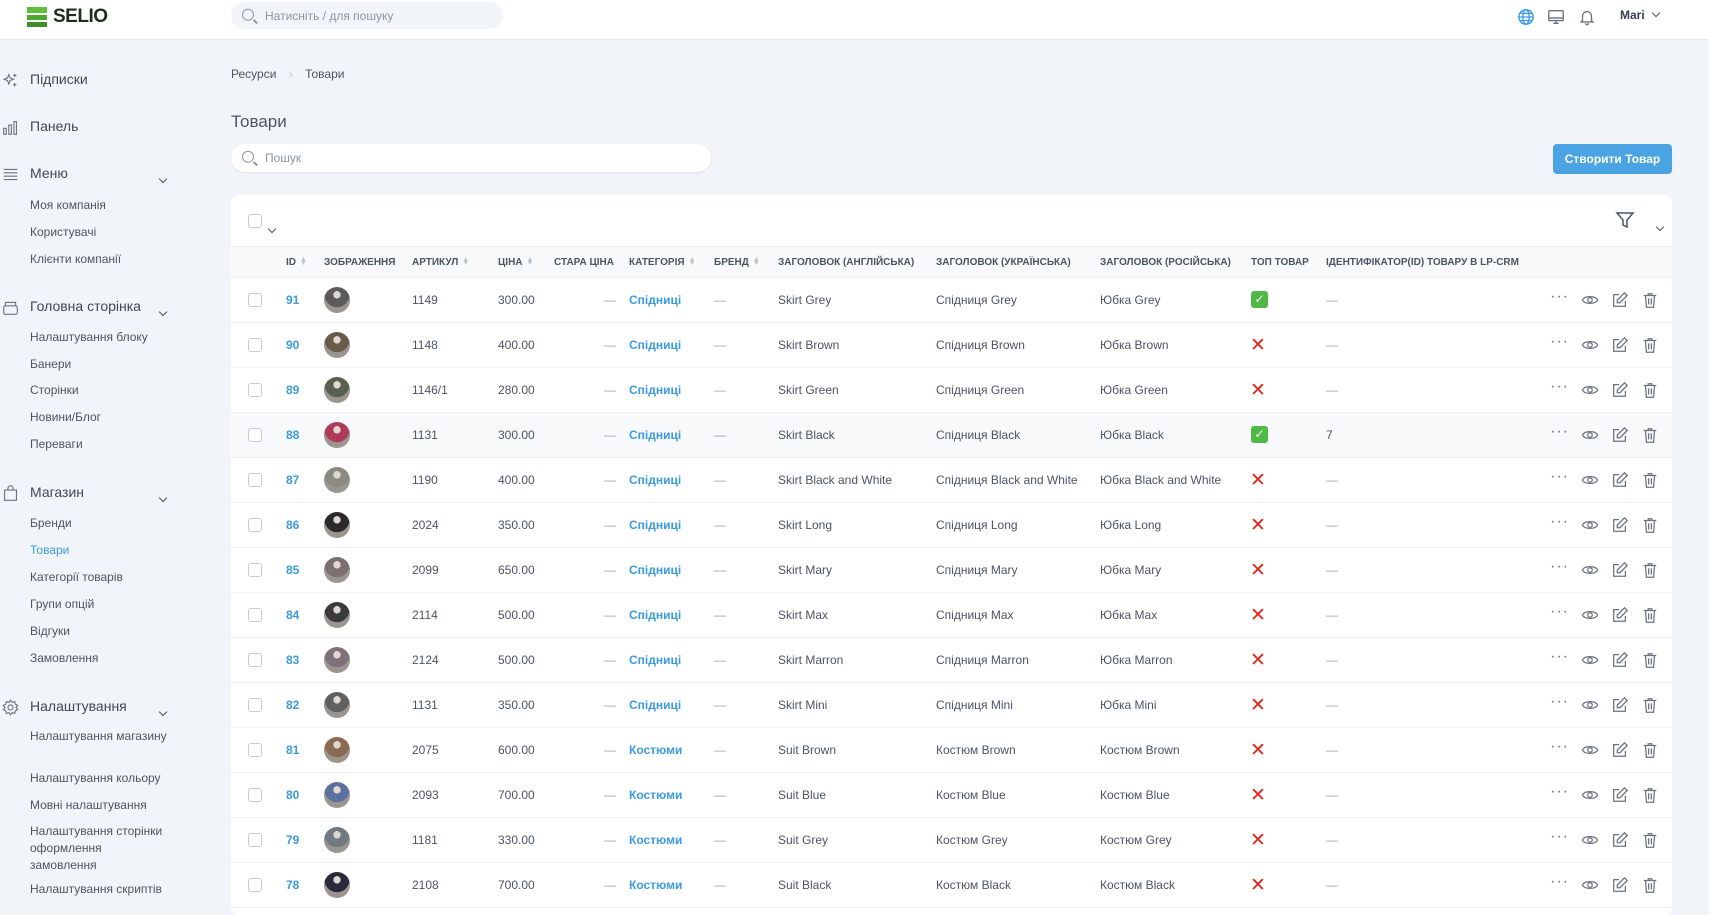 The width and height of the screenshot is (1709, 915). What do you see at coordinates (293, 615) in the screenshot?
I see `product-id-link: 84` at bounding box center [293, 615].